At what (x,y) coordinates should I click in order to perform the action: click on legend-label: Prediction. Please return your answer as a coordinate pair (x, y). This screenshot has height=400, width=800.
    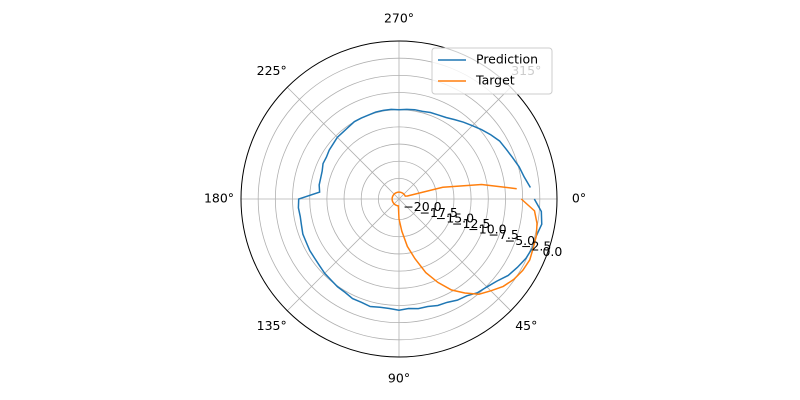
    Looking at the image, I should click on (507, 59).